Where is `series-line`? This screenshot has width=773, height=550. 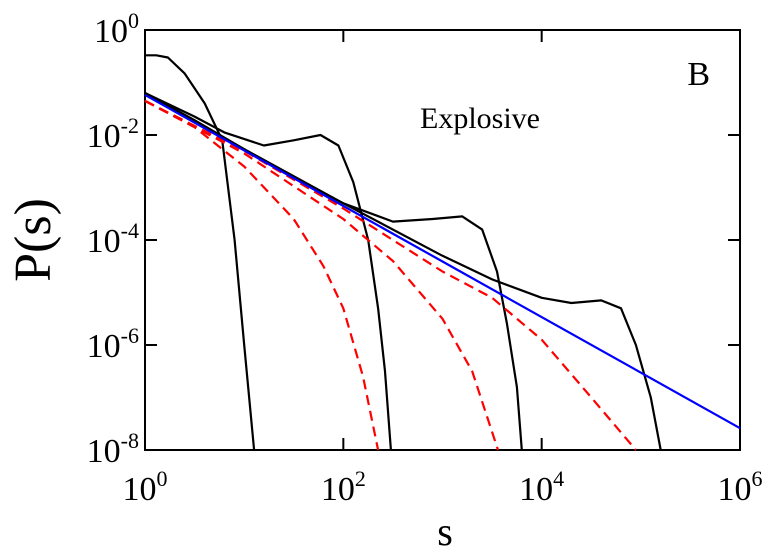 series-line is located at coordinates (200, 252).